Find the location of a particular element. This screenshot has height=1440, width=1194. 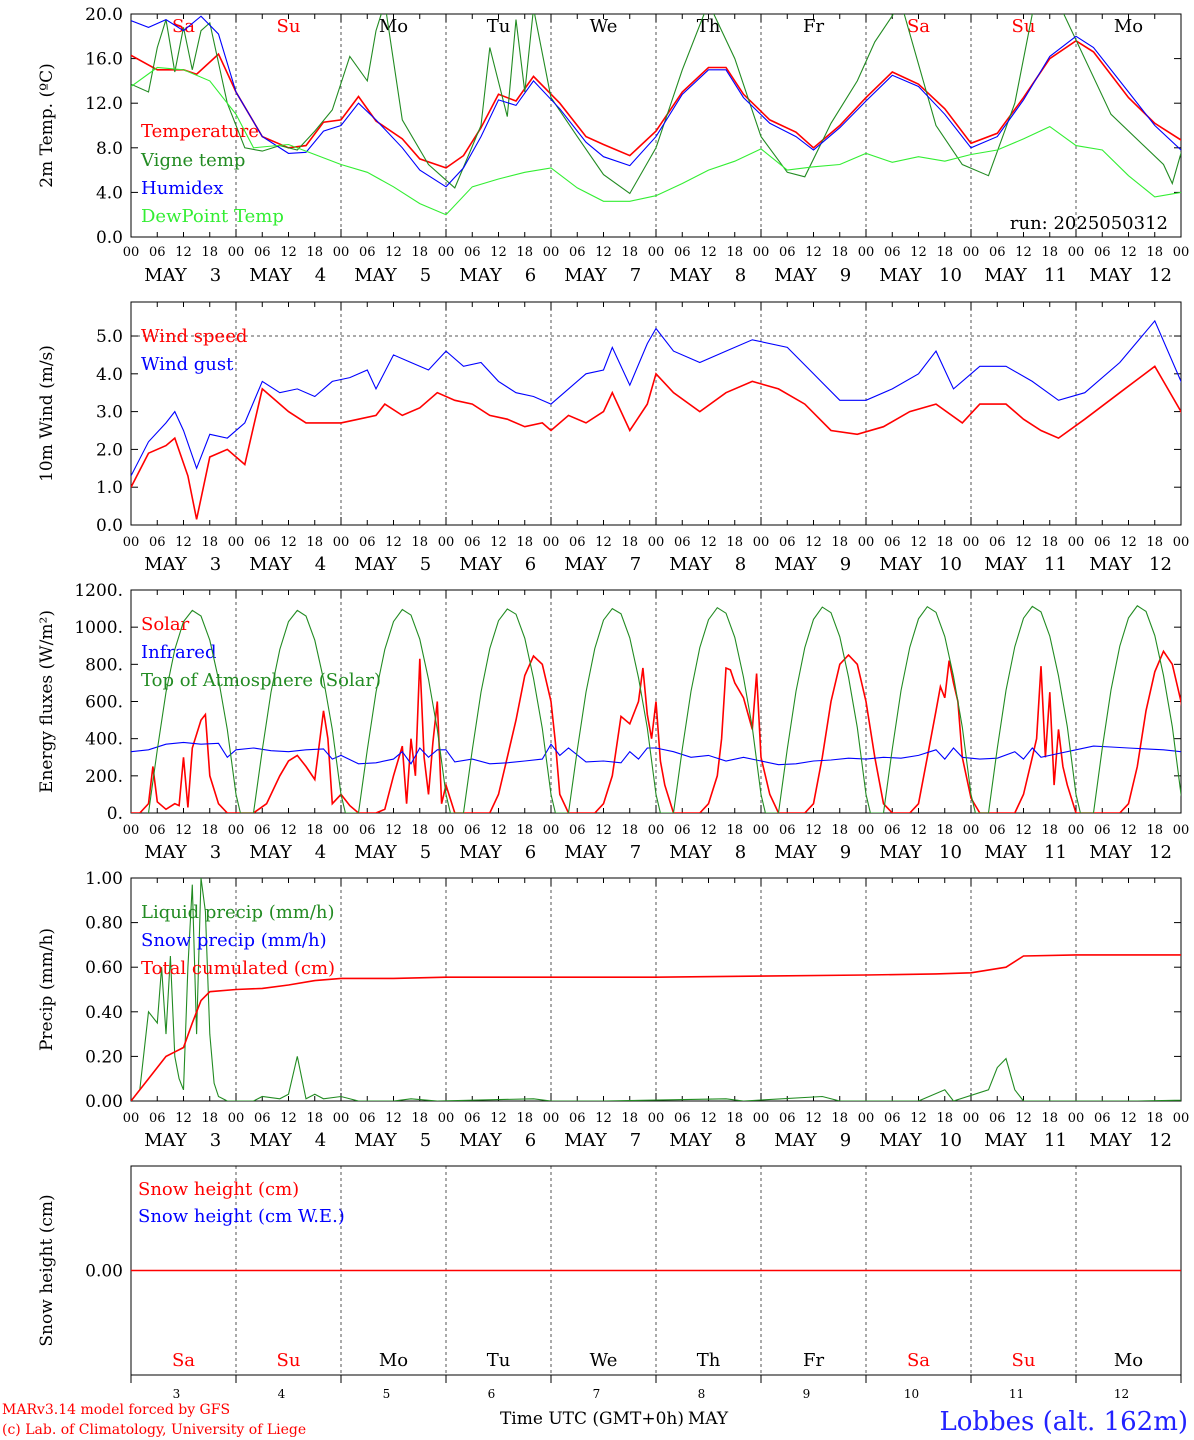

y-tick-label: 600. is located at coordinates (104, 703).